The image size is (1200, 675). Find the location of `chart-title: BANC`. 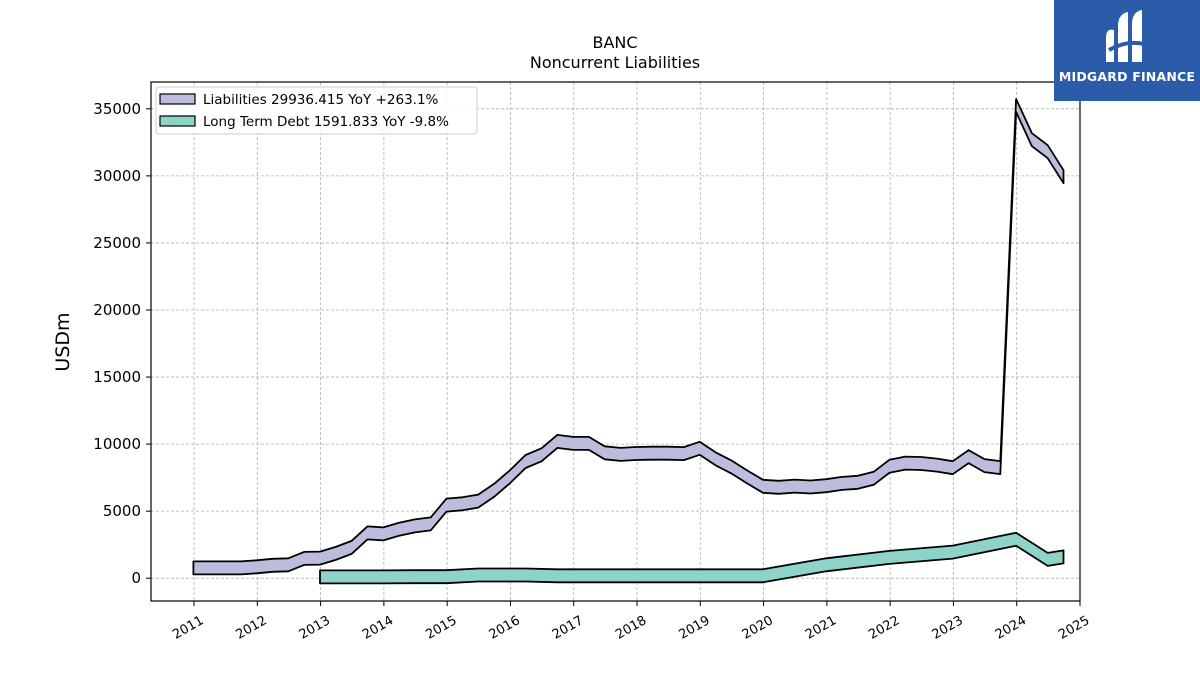

chart-title: BANC is located at coordinates (614, 42).